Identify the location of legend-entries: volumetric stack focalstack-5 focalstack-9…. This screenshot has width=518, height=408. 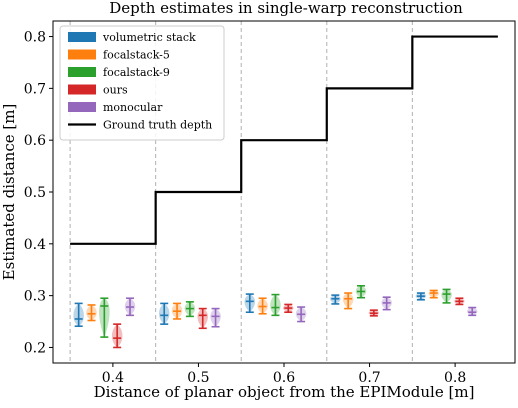
(140, 81).